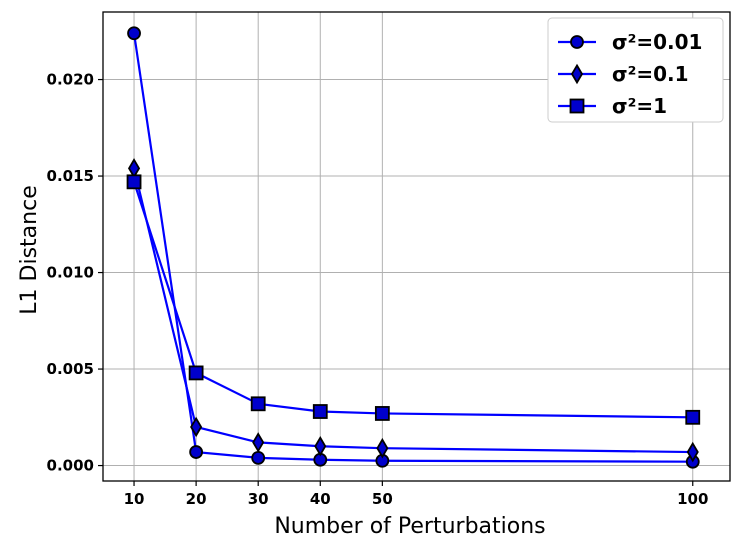 This screenshot has width=747, height=553. What do you see at coordinates (692, 499) in the screenshot?
I see `x-tick-label: 100` at bounding box center [692, 499].